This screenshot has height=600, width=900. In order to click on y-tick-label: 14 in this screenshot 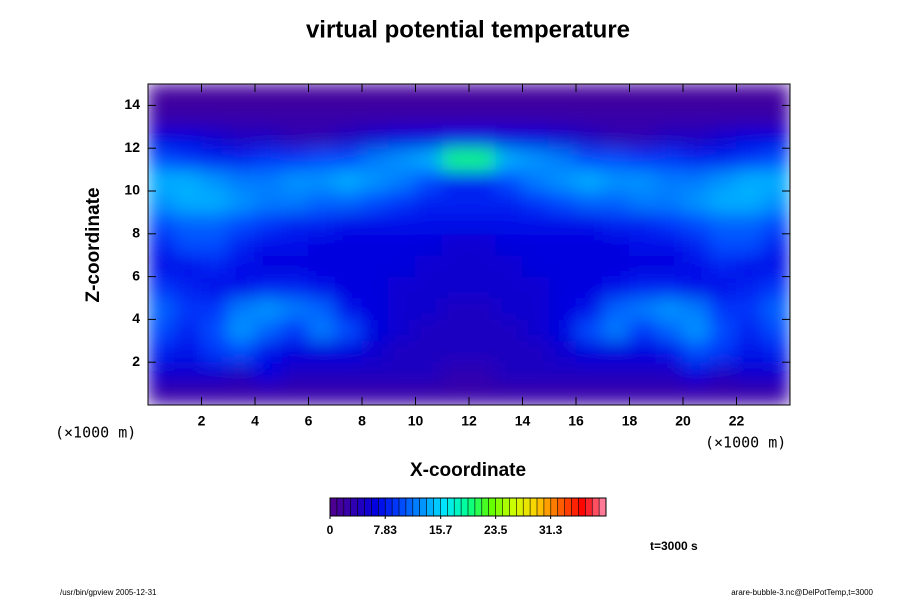, I will do `click(132, 104)`.